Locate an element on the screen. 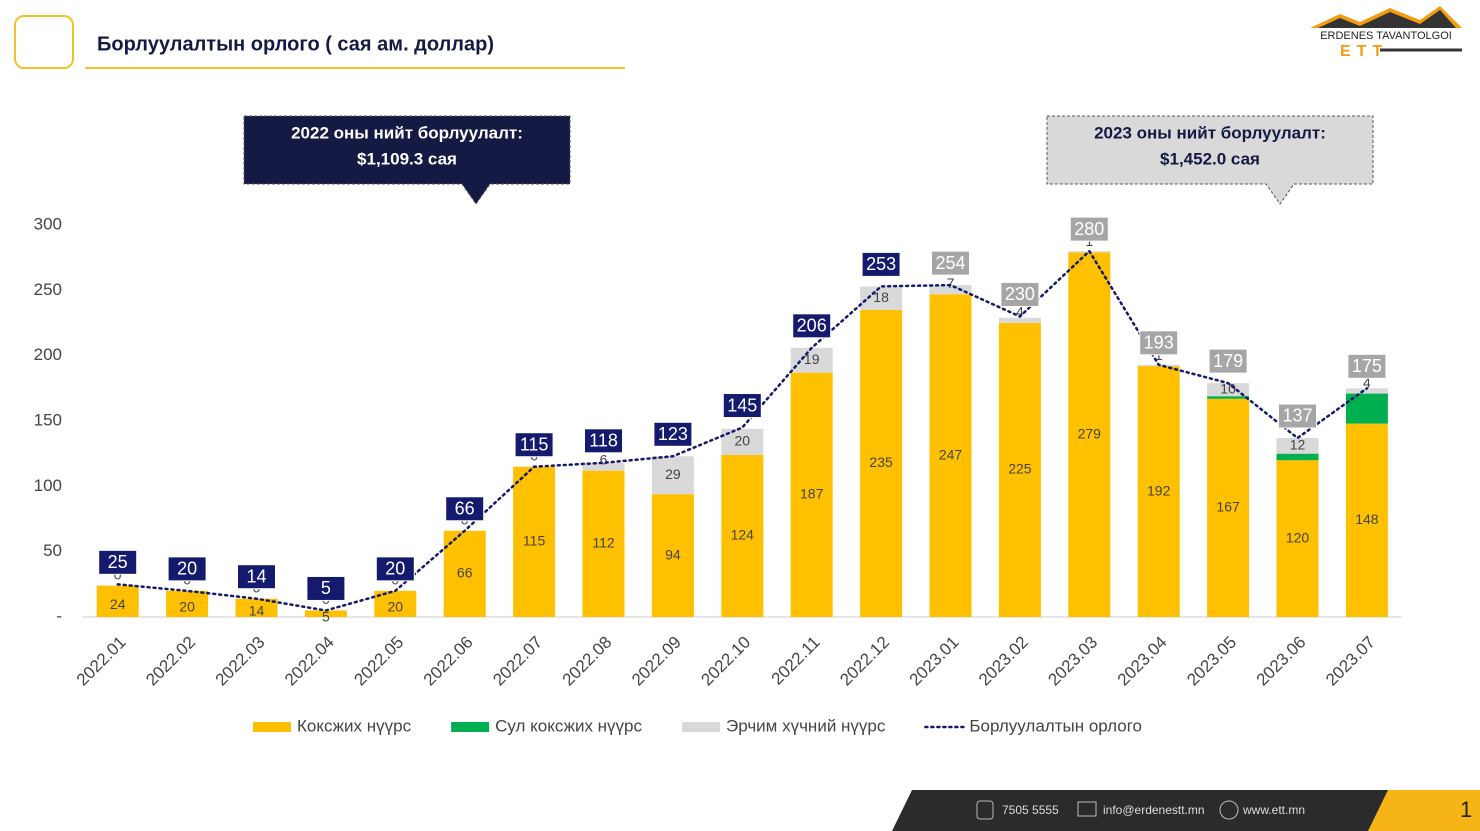 The height and width of the screenshot is (831, 1480). footer-web: www.ett.mn is located at coordinates (1273, 810).